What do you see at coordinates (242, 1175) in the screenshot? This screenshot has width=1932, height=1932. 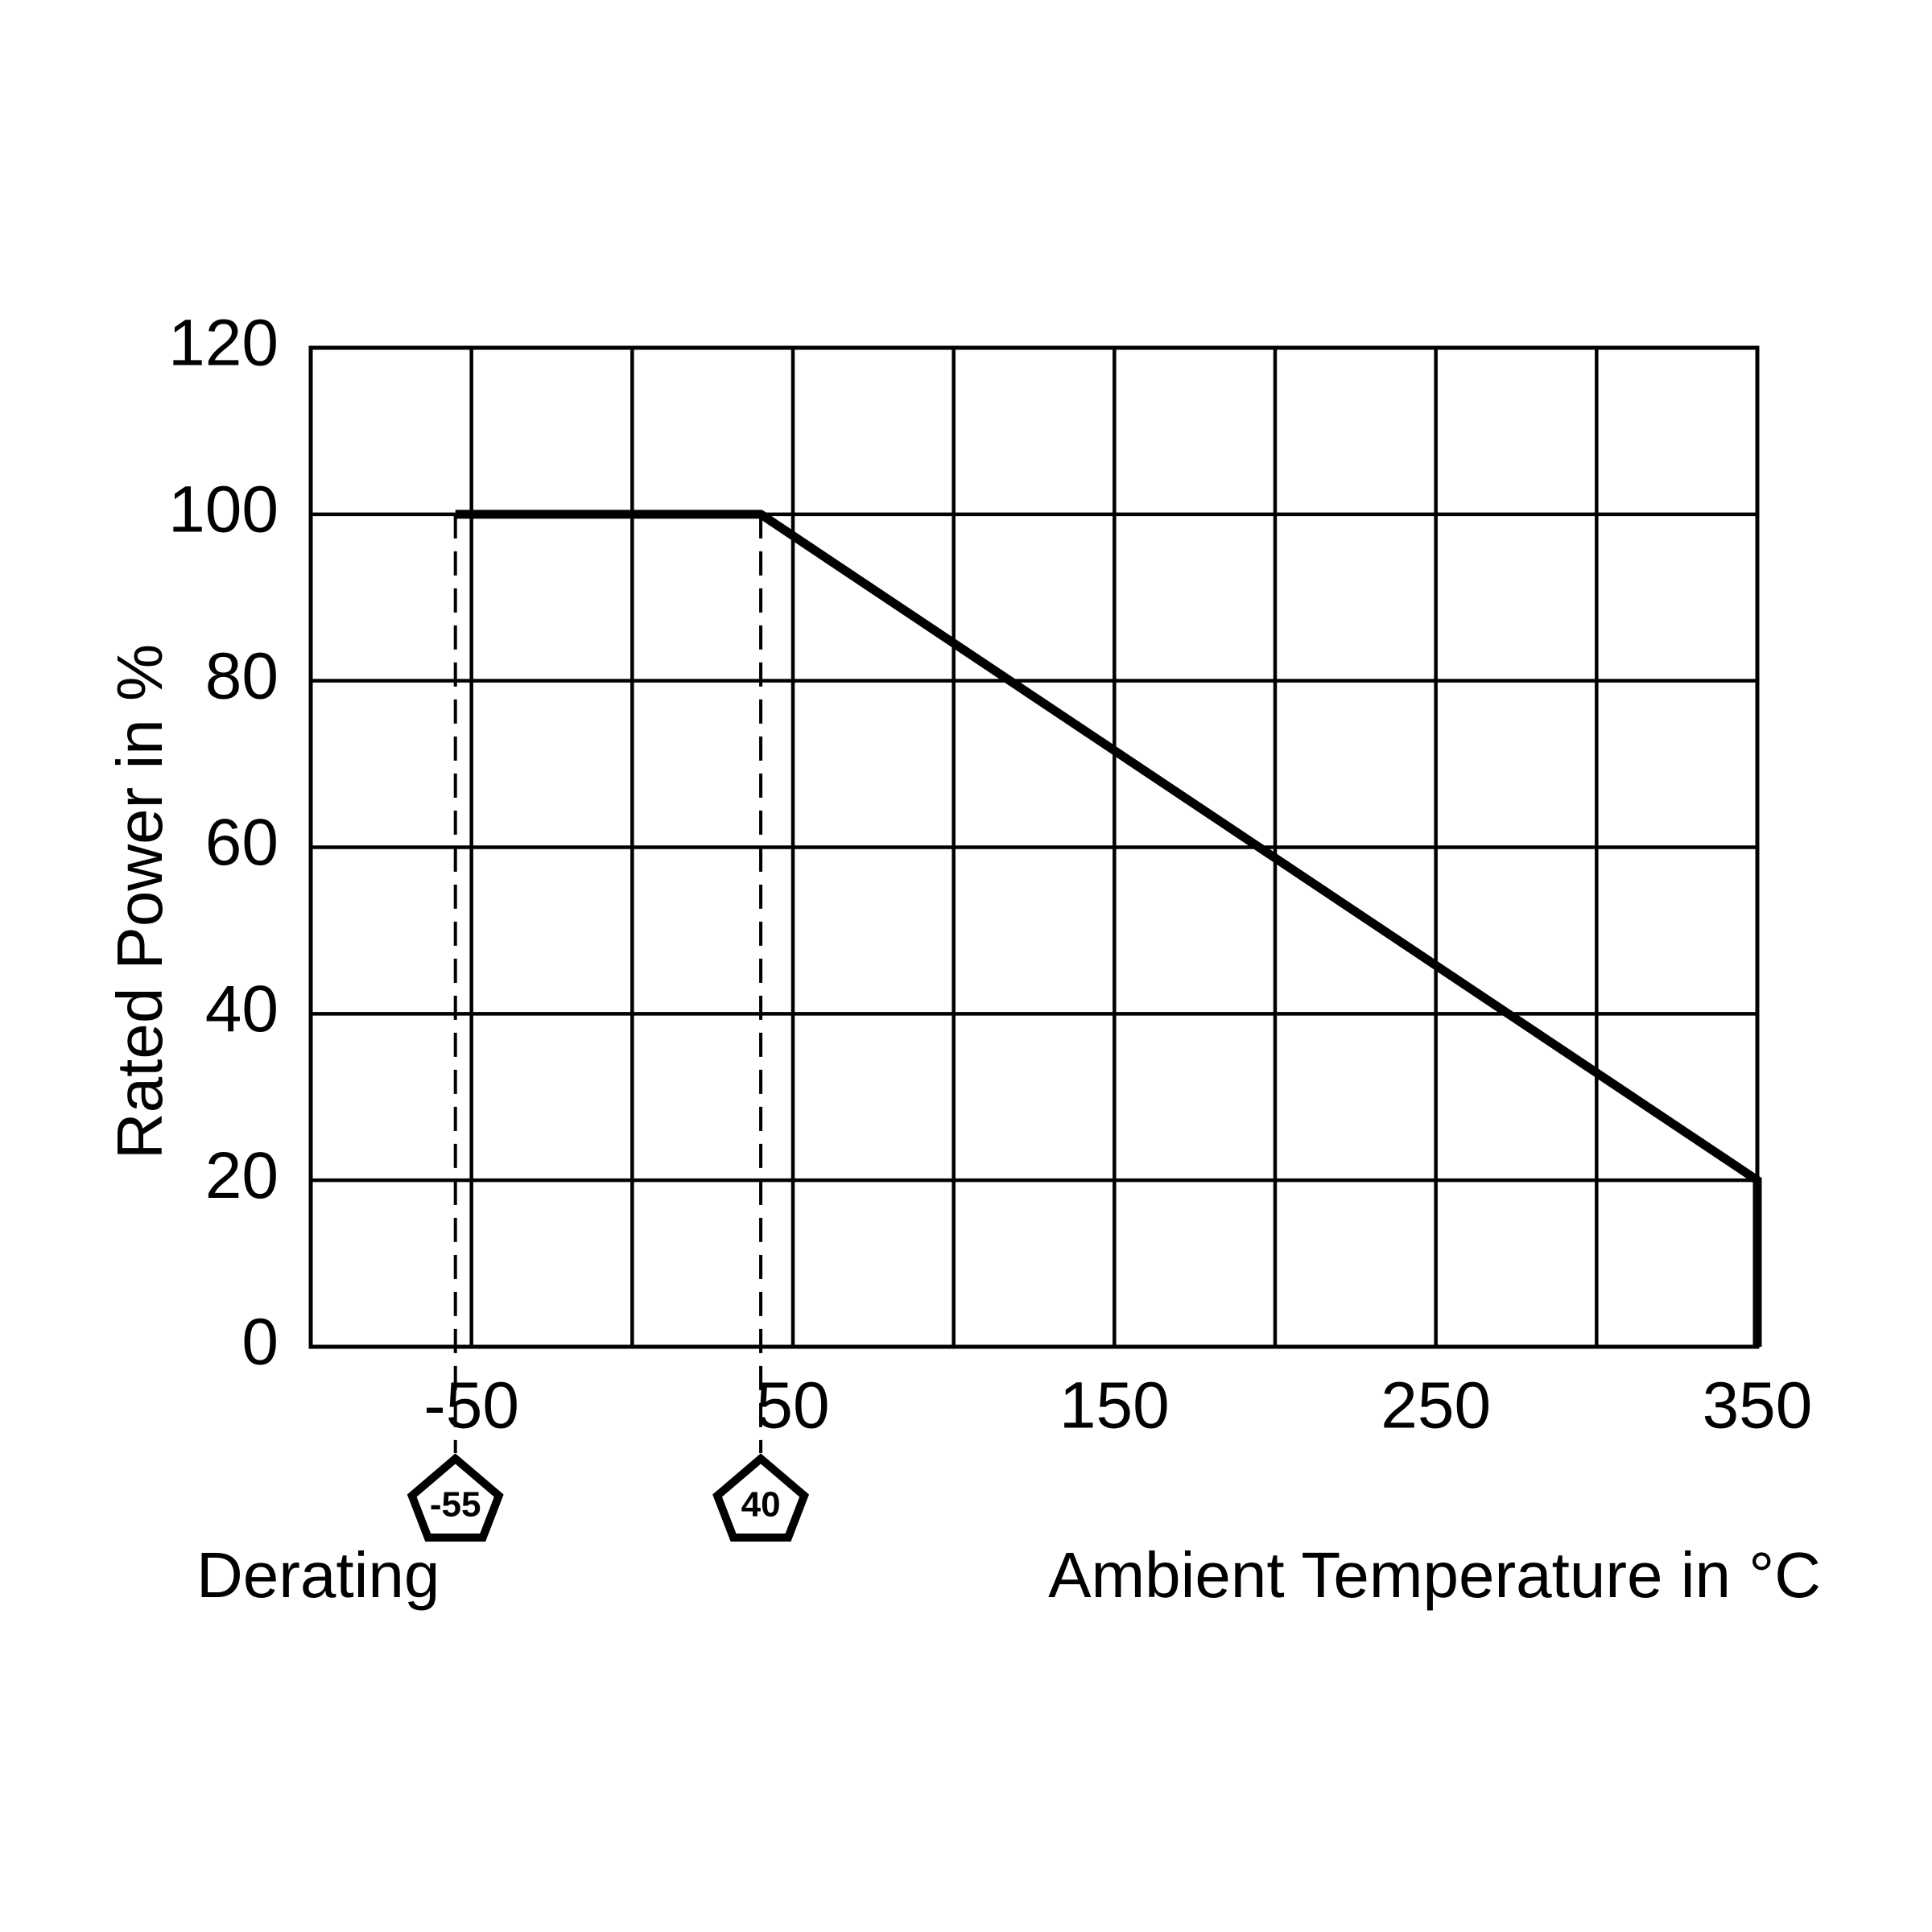 I see `y-tick-label: 20` at bounding box center [242, 1175].